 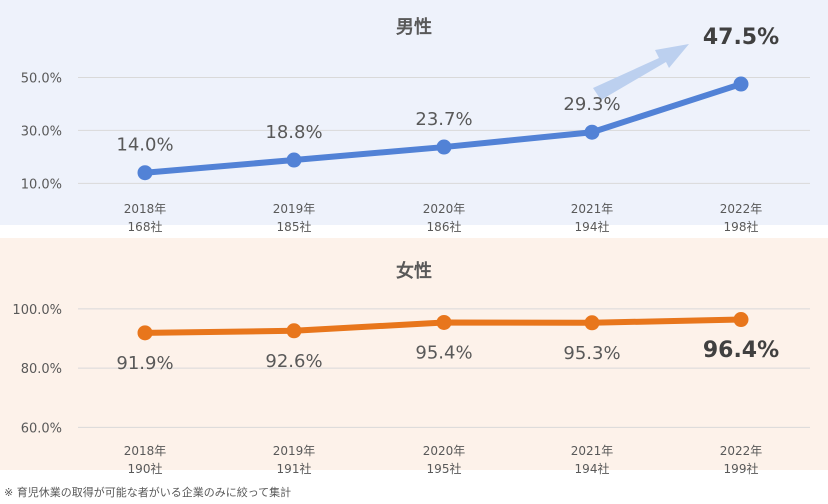 What do you see at coordinates (144, 363) in the screenshot?
I see `female-data-label: 91.9%` at bounding box center [144, 363].